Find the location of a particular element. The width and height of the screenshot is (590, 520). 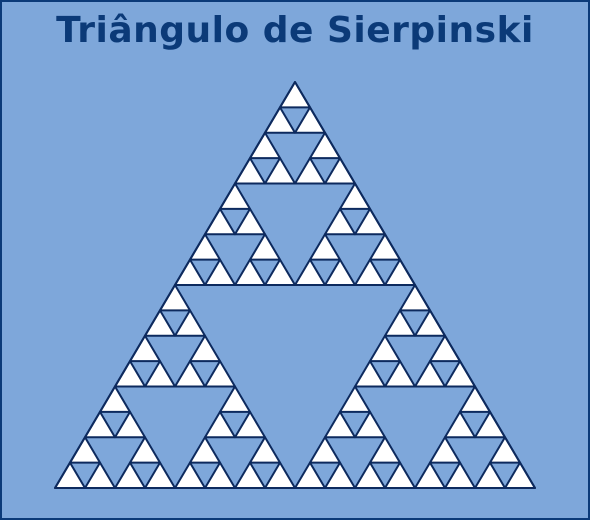

page-title: Triângulo de Sierpinski is located at coordinates (295, 30).